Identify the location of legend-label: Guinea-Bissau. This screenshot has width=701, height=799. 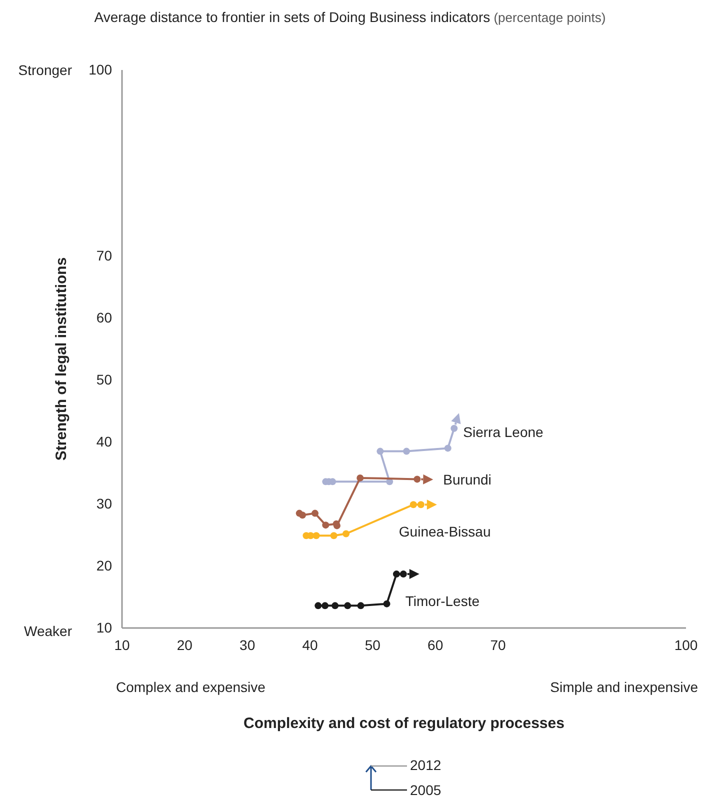
(444, 532).